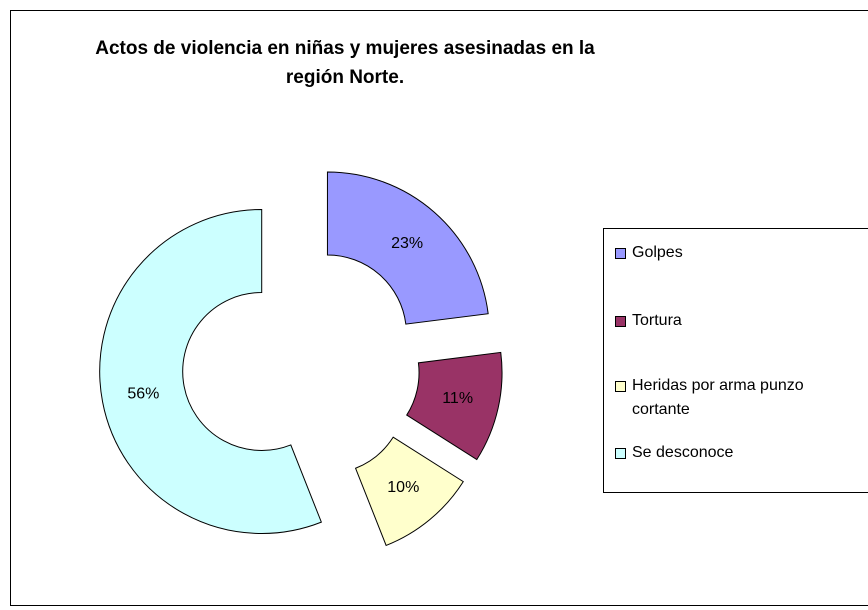 The width and height of the screenshot is (868, 610). I want to click on legend-label: Tortura, so click(657, 320).